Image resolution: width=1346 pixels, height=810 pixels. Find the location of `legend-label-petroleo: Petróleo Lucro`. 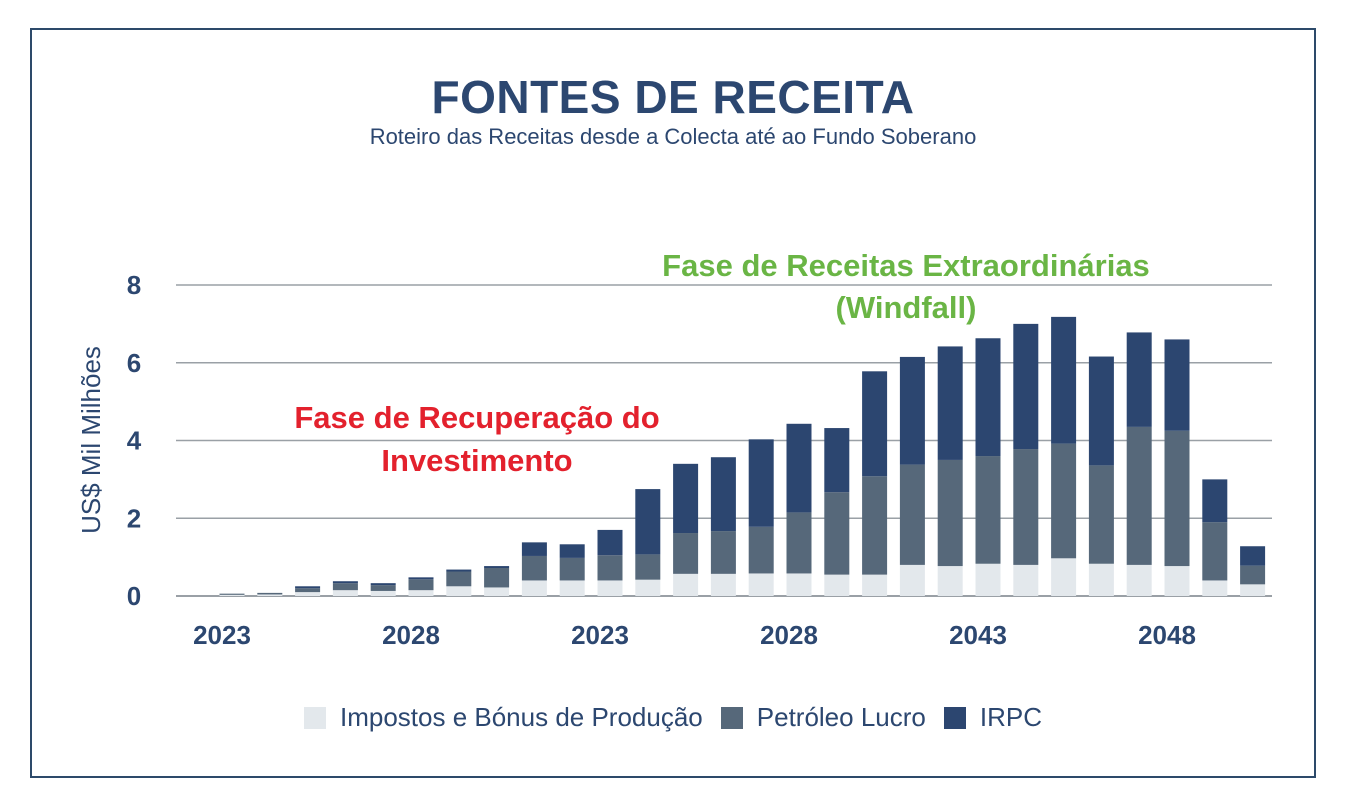

legend-label-petroleo: Petróleo Lucro is located at coordinates (841, 717).